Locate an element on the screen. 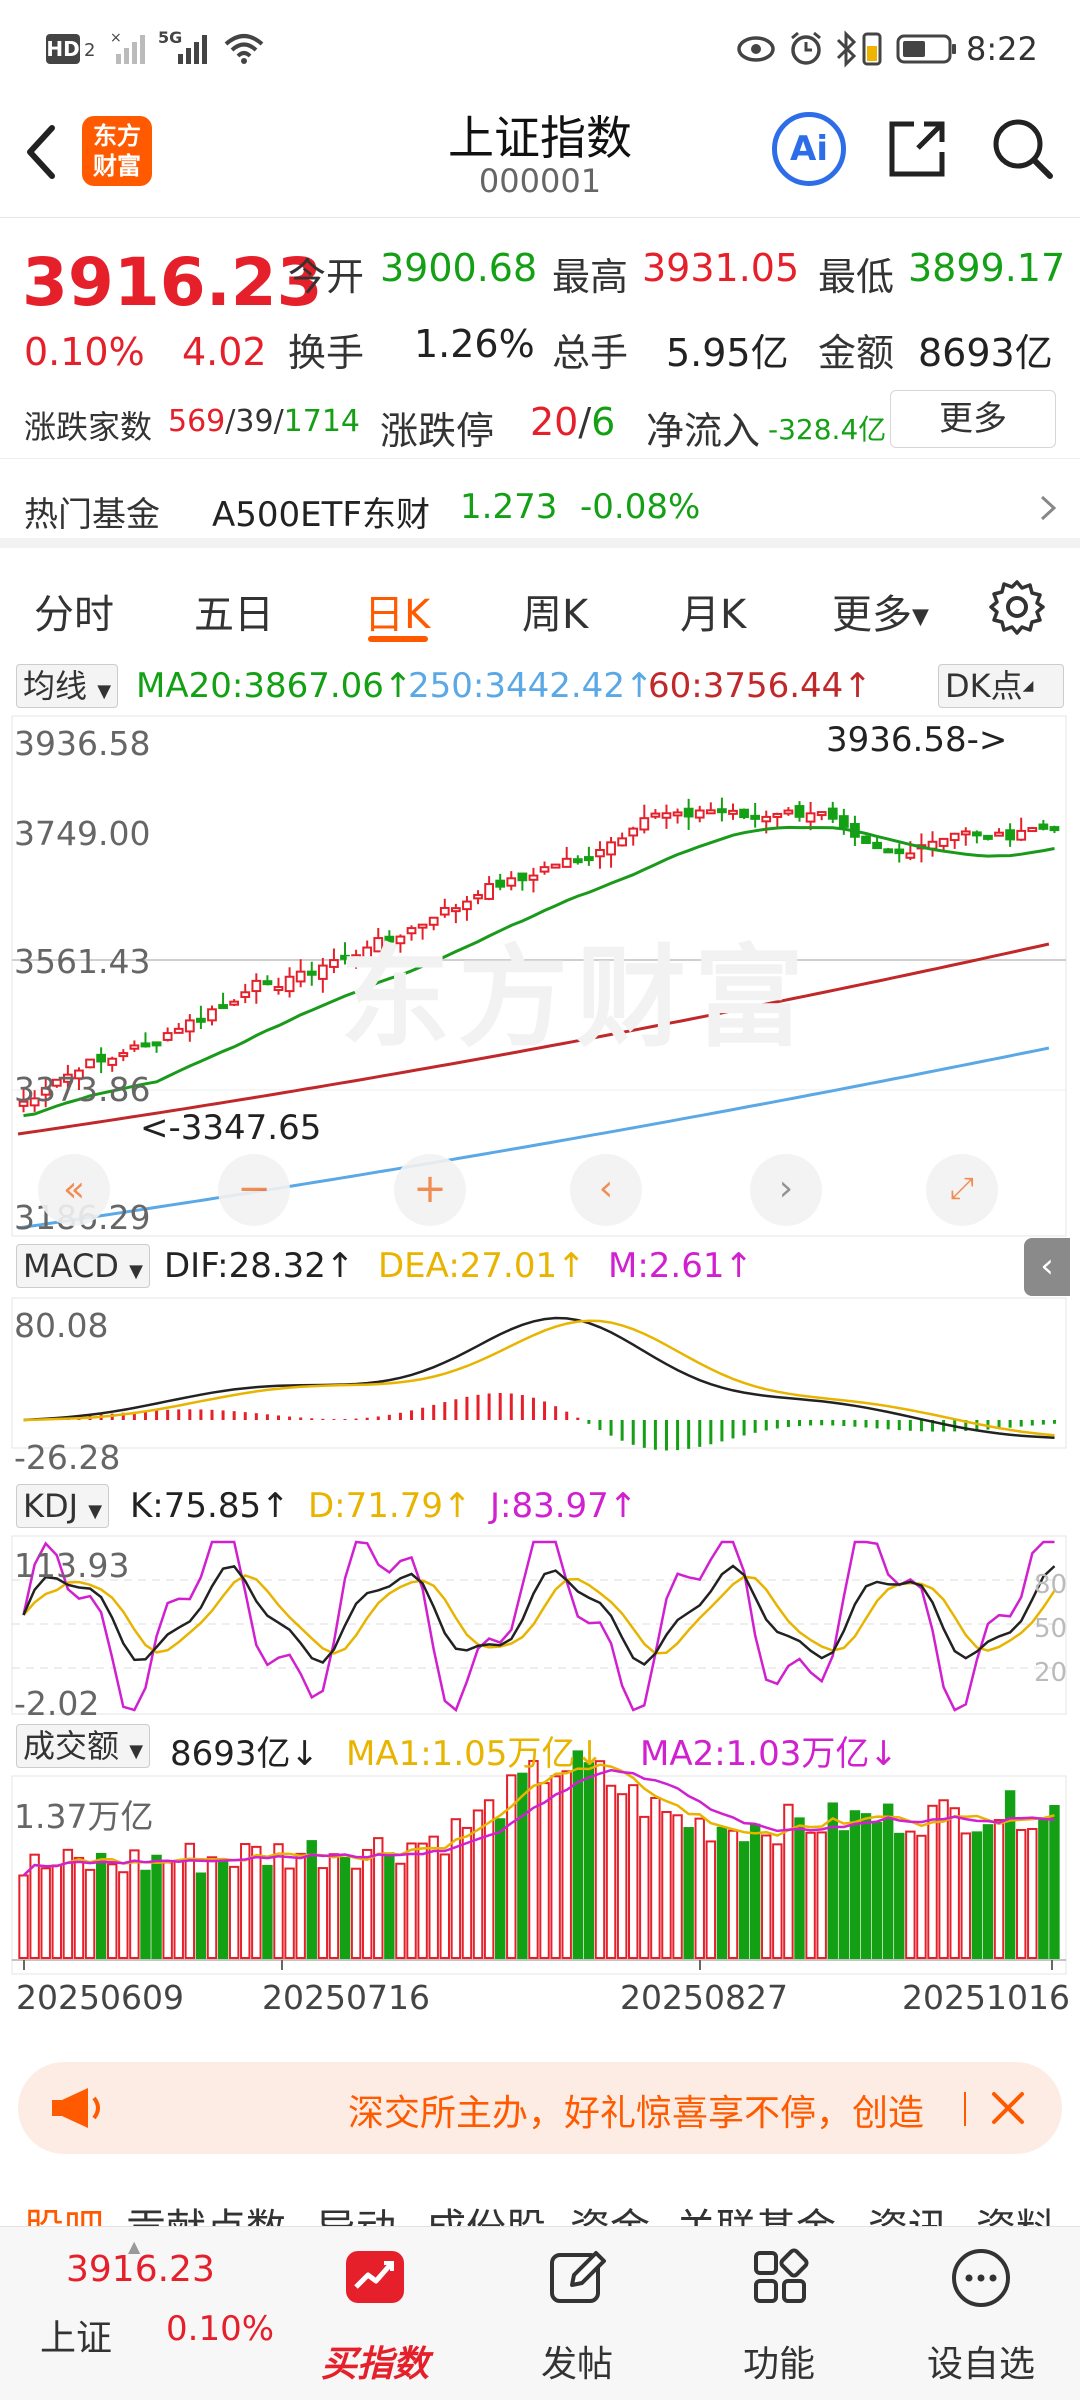  breadth-up: 569 is located at coordinates (197, 421).